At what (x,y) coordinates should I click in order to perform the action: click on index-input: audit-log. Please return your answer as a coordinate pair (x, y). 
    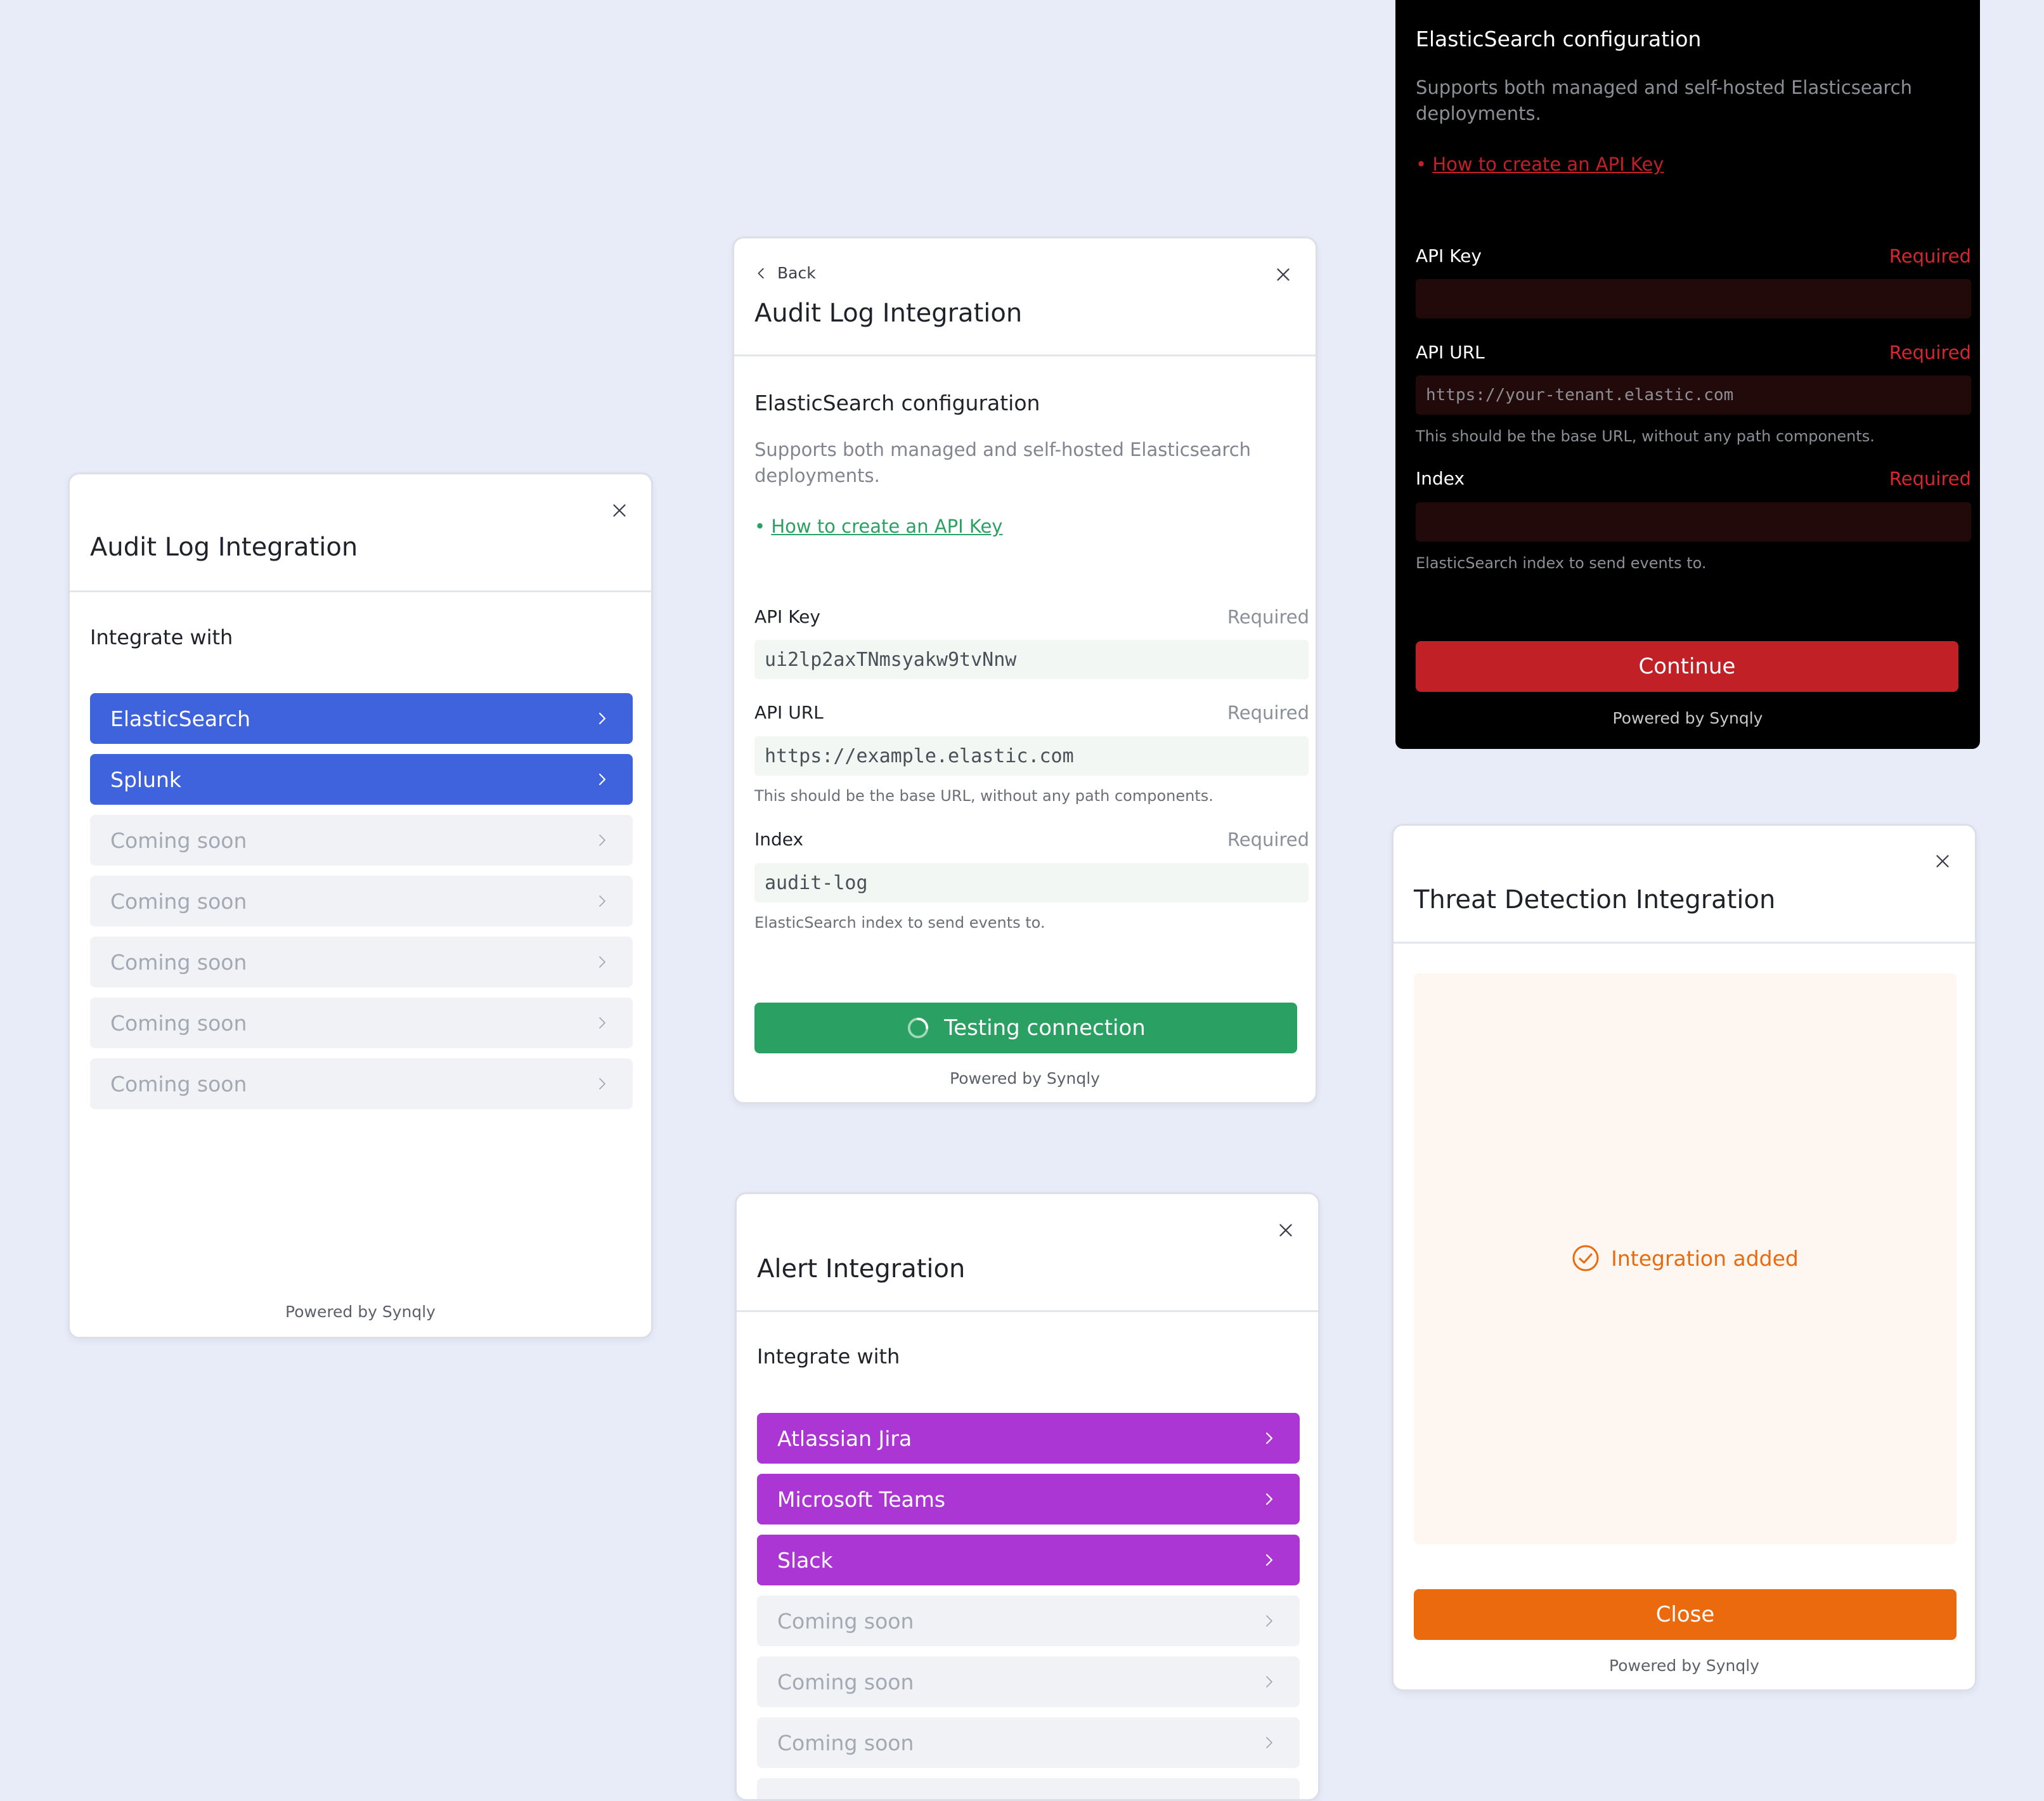
    Looking at the image, I should click on (1031, 882).